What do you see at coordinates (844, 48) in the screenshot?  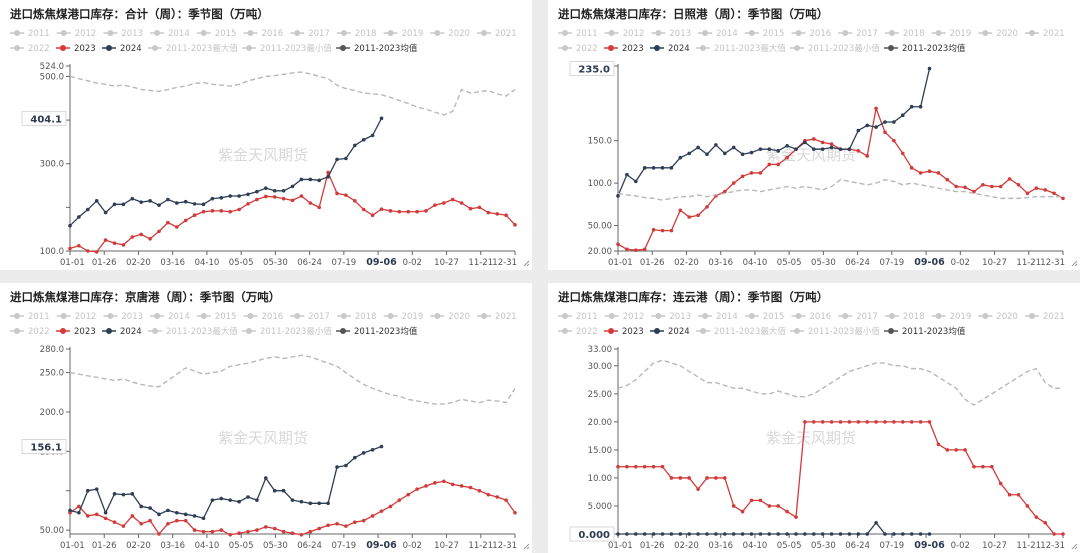 I see `legend-label: 2011-2023最小值` at bounding box center [844, 48].